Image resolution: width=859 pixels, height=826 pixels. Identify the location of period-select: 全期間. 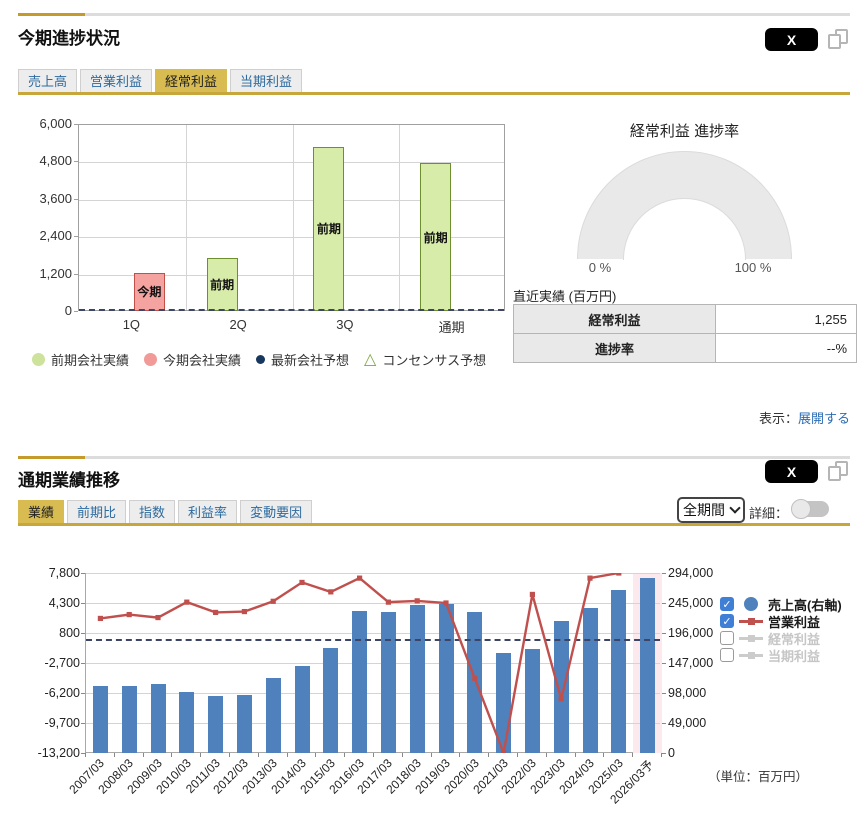
(711, 510).